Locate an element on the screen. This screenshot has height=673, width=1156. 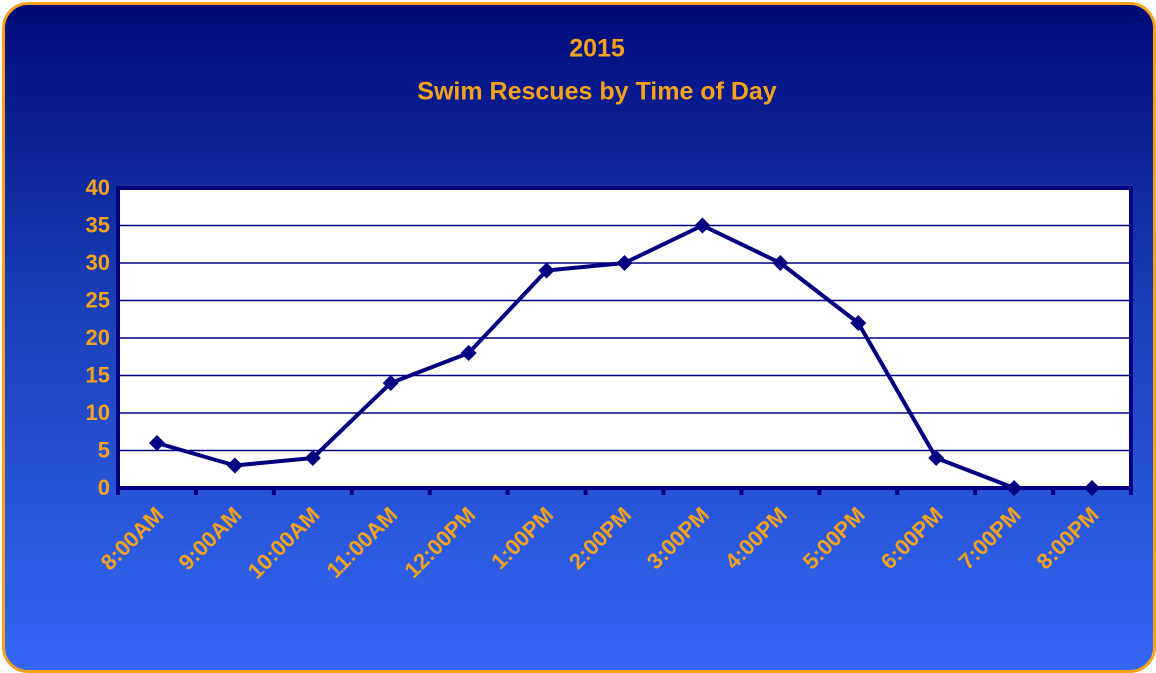
y-tick-label: 35 is located at coordinates (98, 224).